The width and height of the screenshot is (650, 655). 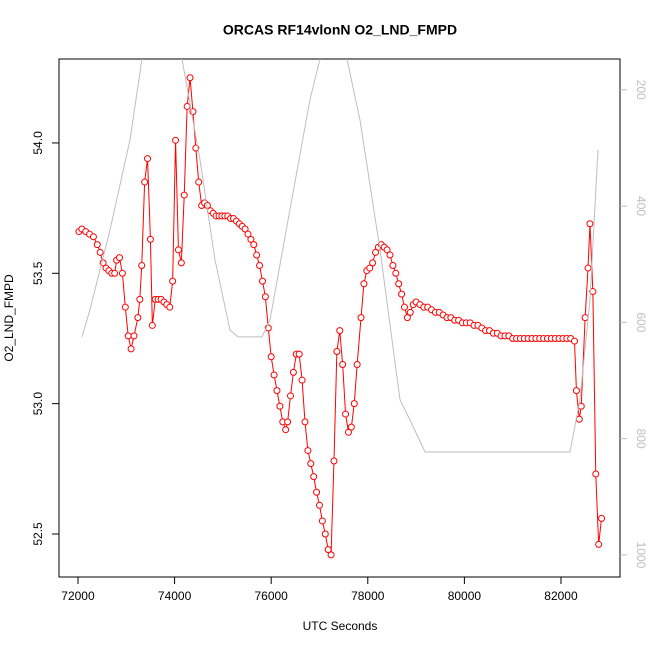 What do you see at coordinates (271, 596) in the screenshot?
I see `x-tick-label: 76000` at bounding box center [271, 596].